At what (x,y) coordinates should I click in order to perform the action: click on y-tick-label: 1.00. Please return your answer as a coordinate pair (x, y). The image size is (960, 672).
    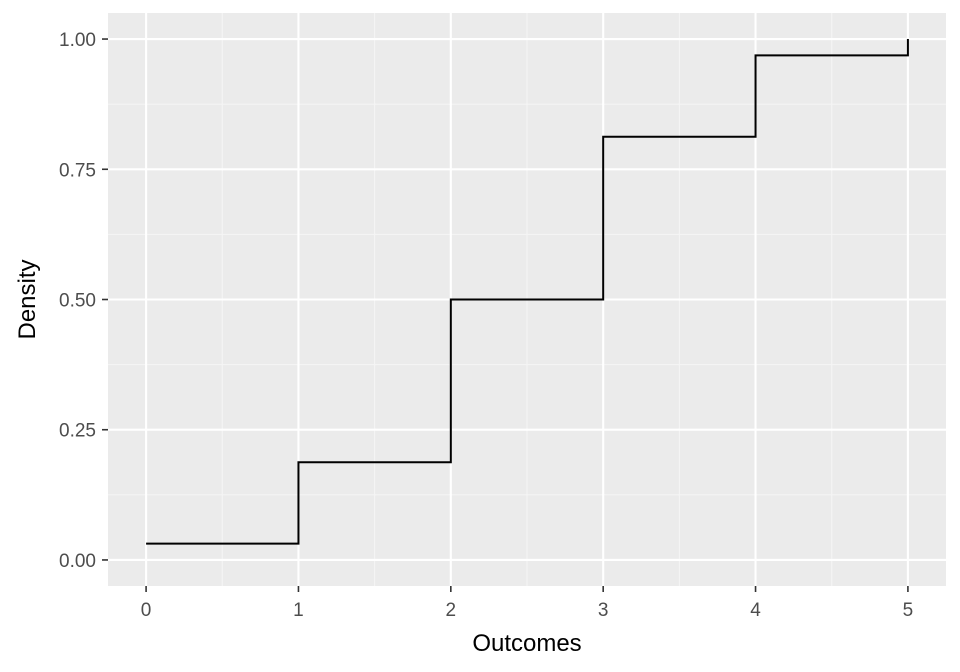
    Looking at the image, I should click on (77, 40).